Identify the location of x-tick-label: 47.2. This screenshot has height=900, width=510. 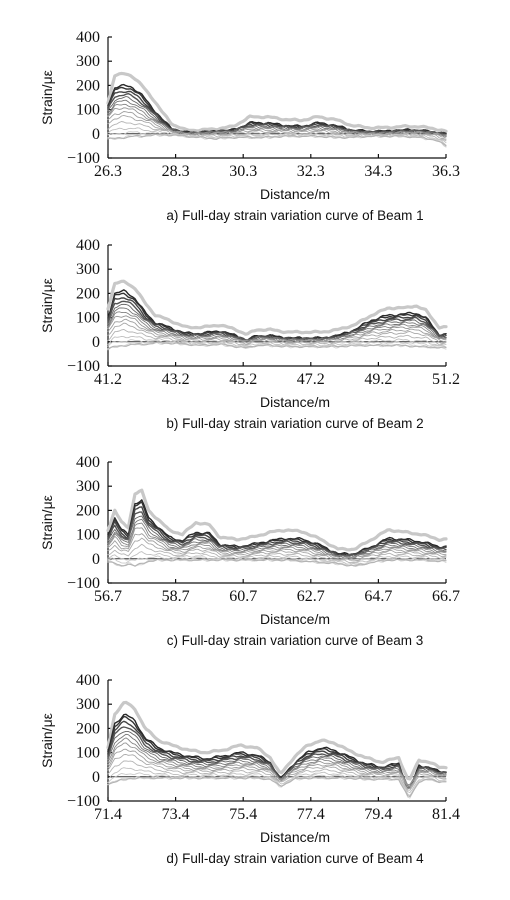
(311, 379).